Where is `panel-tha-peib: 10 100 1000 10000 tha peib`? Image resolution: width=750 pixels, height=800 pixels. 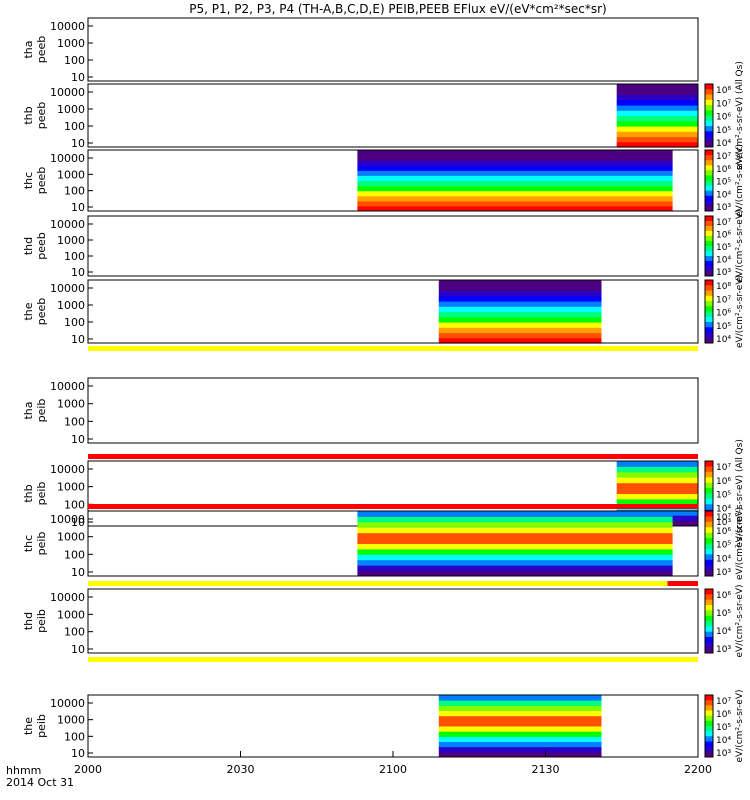 panel-tha-peib: 10 100 1000 10000 tha peib is located at coordinates (360, 411).